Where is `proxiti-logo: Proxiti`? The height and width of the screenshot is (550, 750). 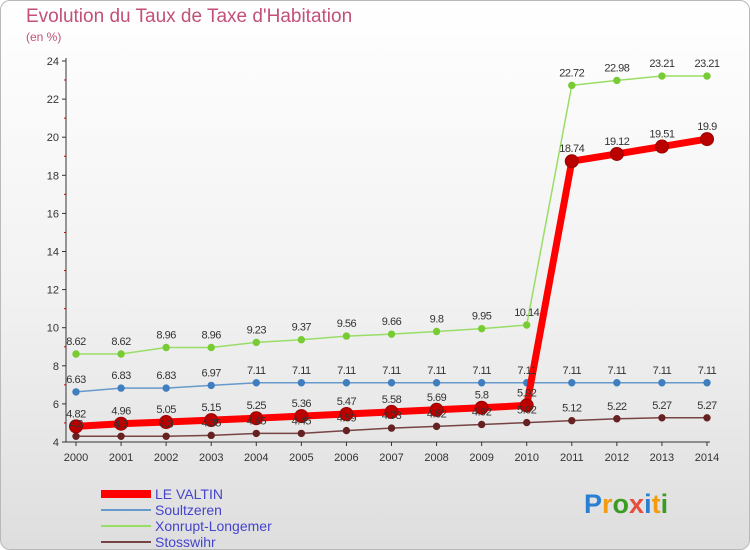
proxiti-logo: Proxiti is located at coordinates (626, 504).